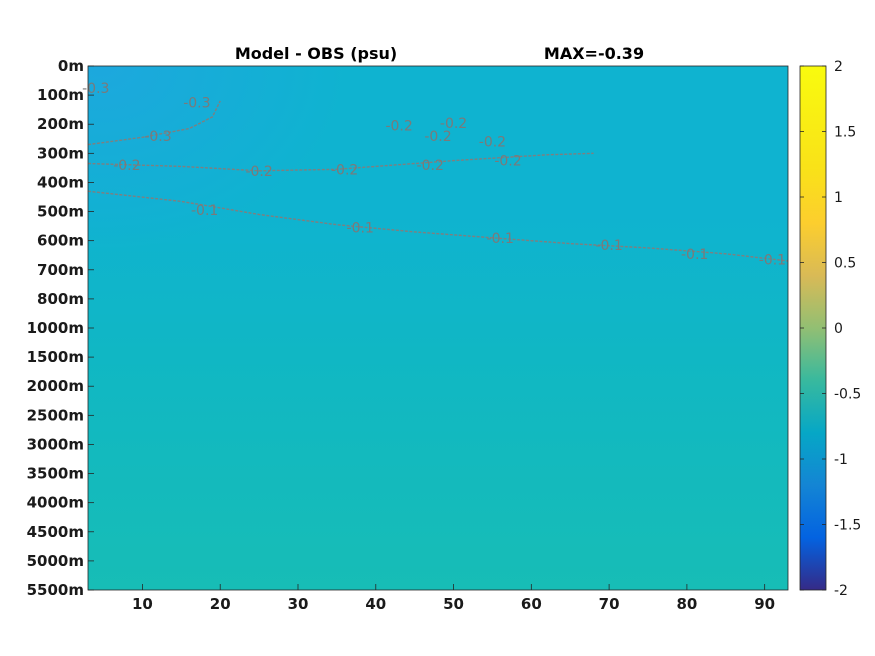  I want to click on x-tick-label: 60, so click(531, 604).